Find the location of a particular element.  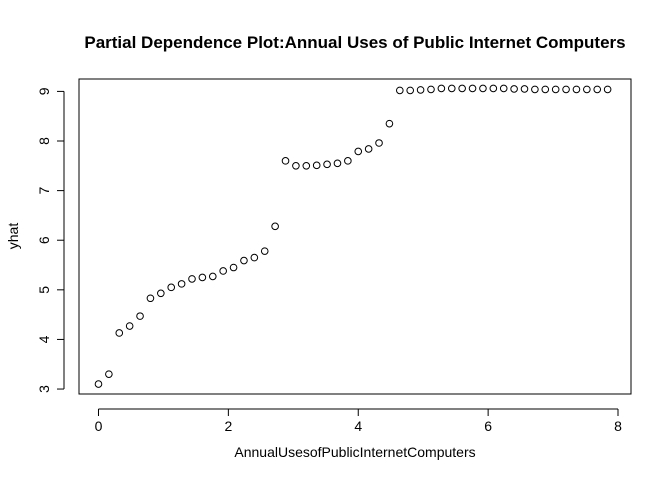

x-tick-label: 4 is located at coordinates (358, 426).